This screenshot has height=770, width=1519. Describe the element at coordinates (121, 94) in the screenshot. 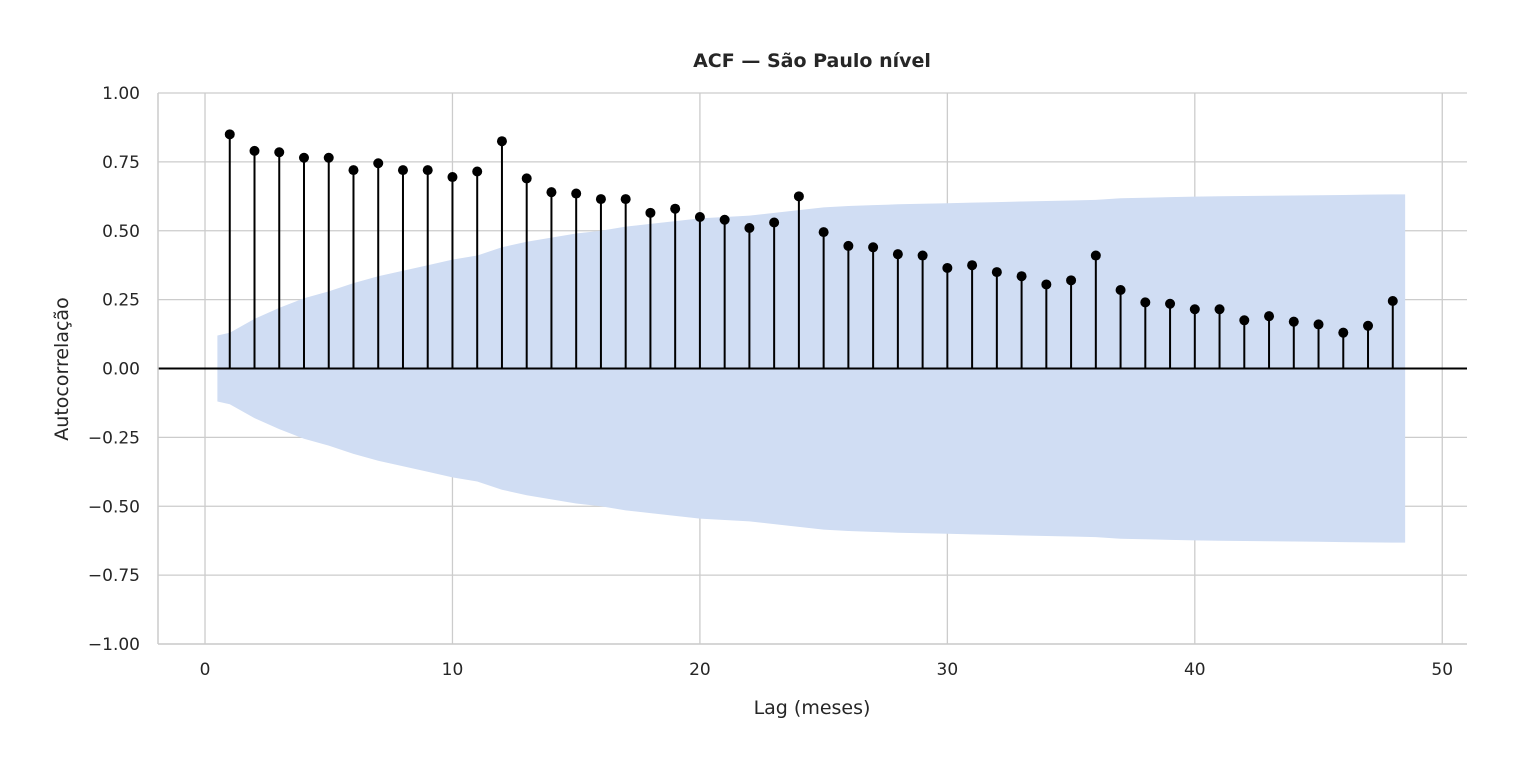

I see `y-tick-label-8: 1.00` at that location.